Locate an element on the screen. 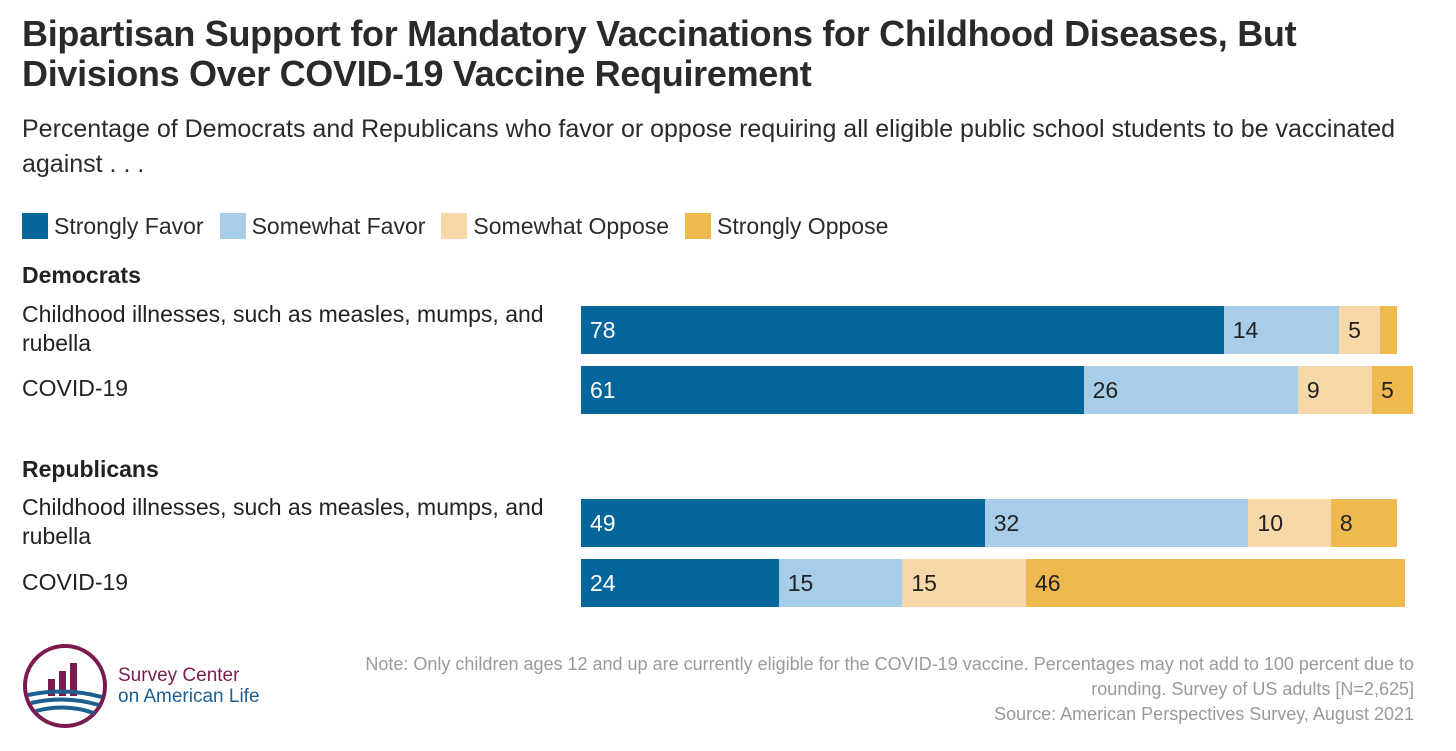  legend-label: Strongly Favor is located at coordinates (129, 225).